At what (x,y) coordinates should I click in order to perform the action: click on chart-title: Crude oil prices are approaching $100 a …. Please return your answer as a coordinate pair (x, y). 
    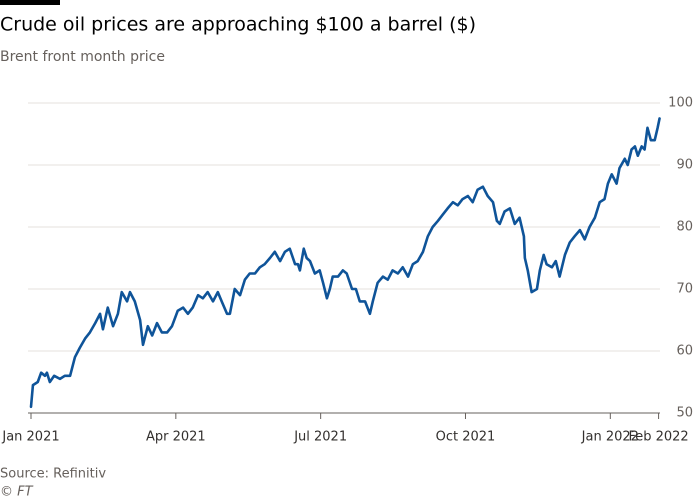
    Looking at the image, I should click on (238, 25).